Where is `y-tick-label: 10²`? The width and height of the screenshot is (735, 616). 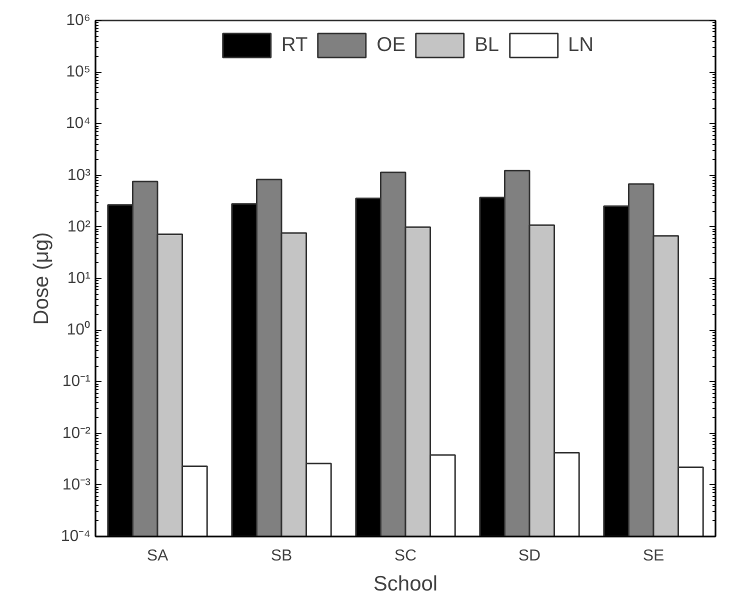 y-tick-label: 10² is located at coordinates (79, 227).